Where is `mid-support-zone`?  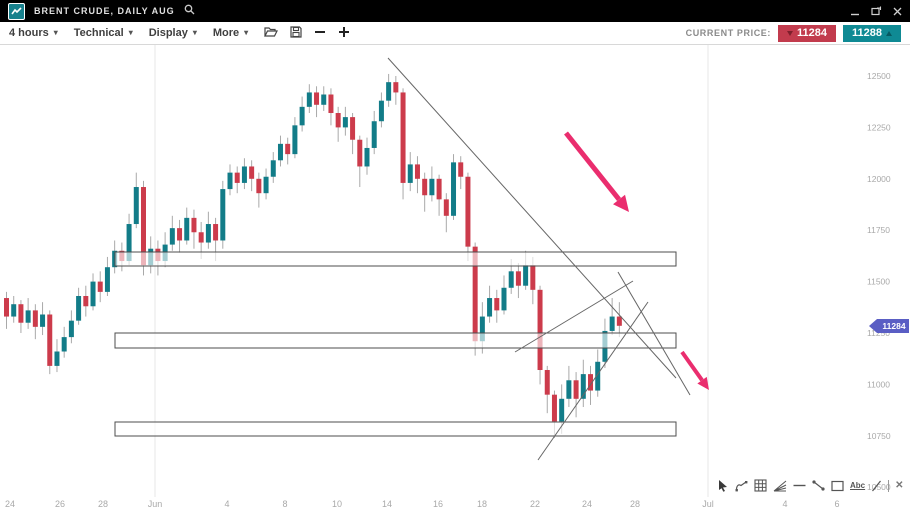
mid-support-zone is located at coordinates (395, 340).